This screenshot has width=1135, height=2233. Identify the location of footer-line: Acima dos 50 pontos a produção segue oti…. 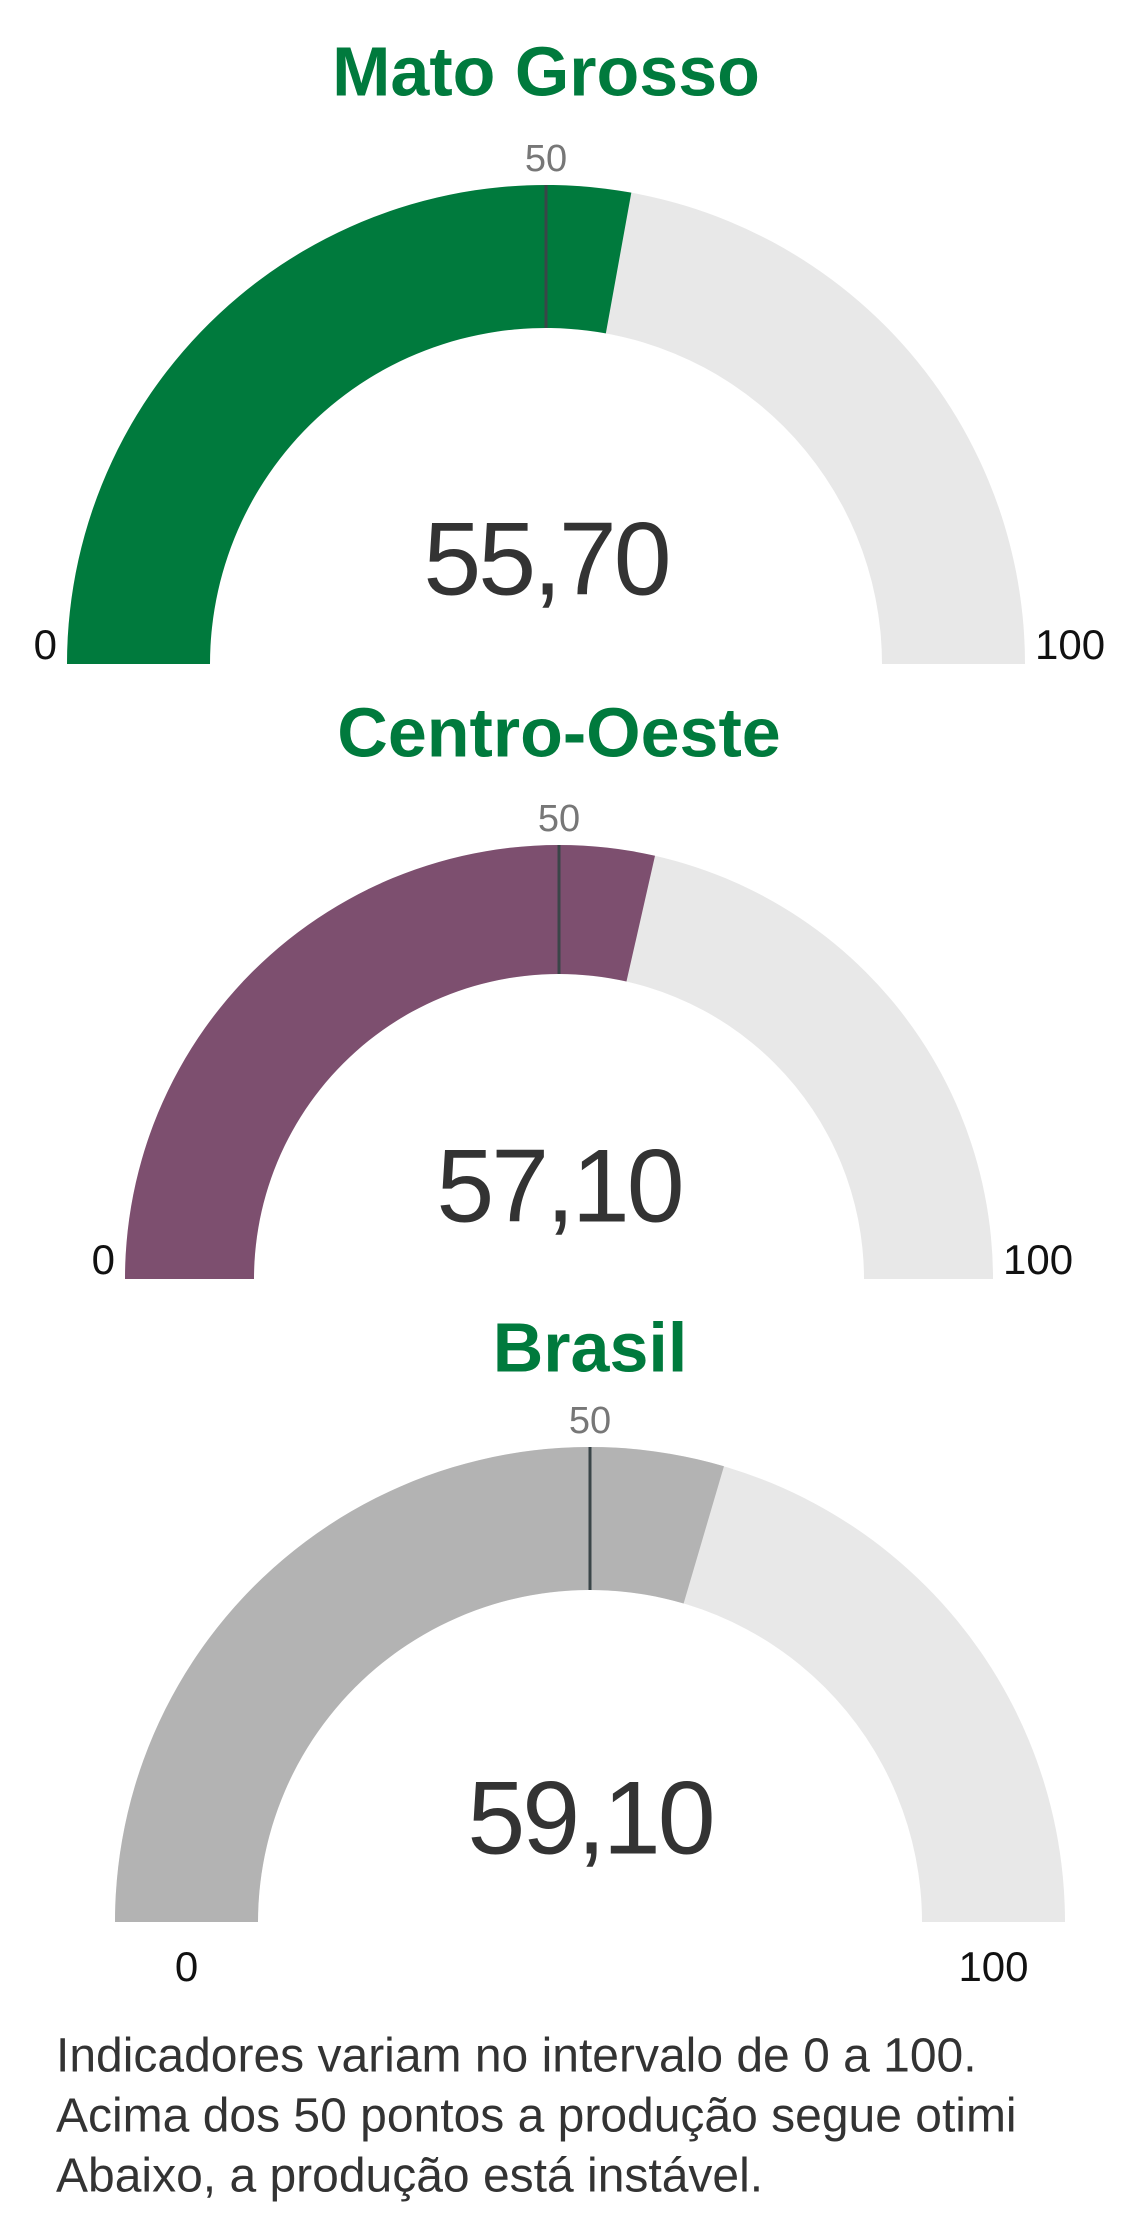
(536, 2116).